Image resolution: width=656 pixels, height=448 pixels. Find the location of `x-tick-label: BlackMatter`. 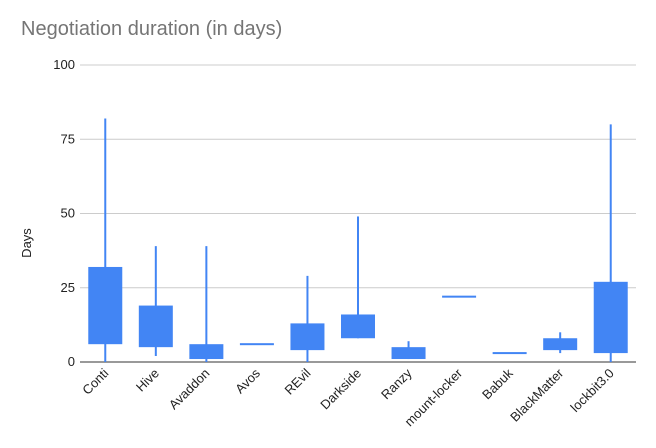

x-tick-label: BlackMatter is located at coordinates (537, 395).